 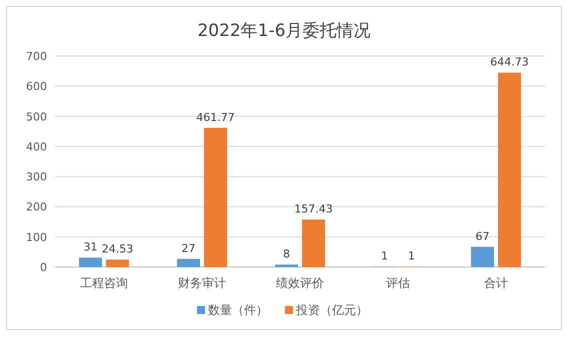 I want to click on data-label: 67, so click(x=483, y=236).